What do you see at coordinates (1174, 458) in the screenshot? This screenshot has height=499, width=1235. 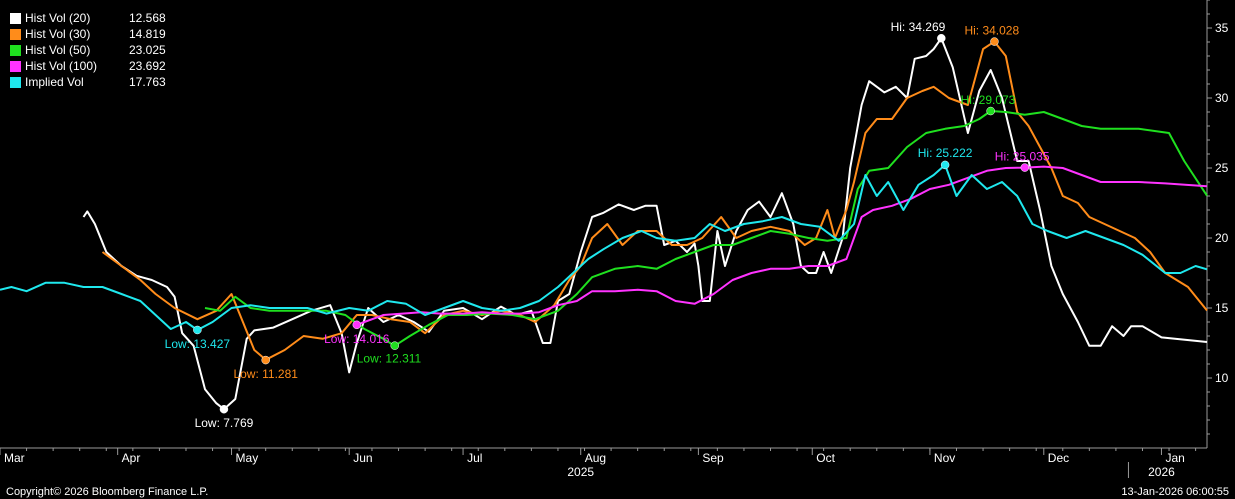 I see `x-tick-label: Jan` at bounding box center [1174, 458].